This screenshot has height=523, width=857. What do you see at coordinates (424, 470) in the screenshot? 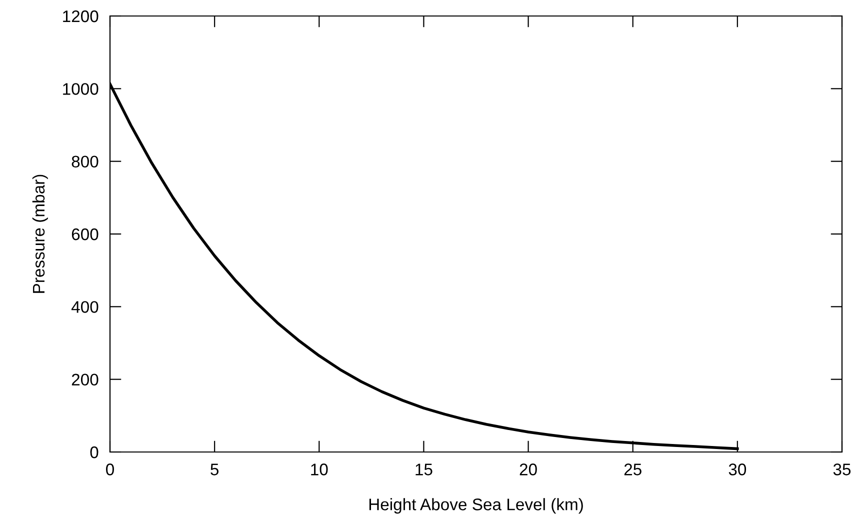
I see `x-tick-label: 15` at bounding box center [424, 470].